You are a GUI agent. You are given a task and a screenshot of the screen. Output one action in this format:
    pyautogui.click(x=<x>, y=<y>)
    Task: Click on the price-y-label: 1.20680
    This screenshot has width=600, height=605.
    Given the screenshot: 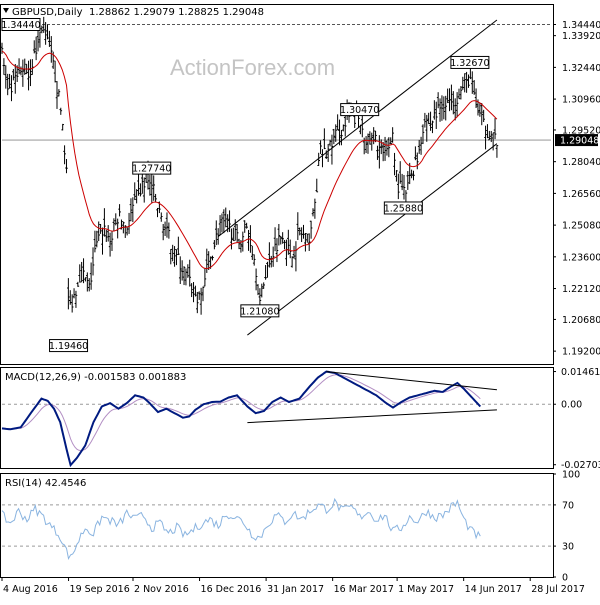 What is the action you would take?
    pyautogui.click(x=581, y=320)
    